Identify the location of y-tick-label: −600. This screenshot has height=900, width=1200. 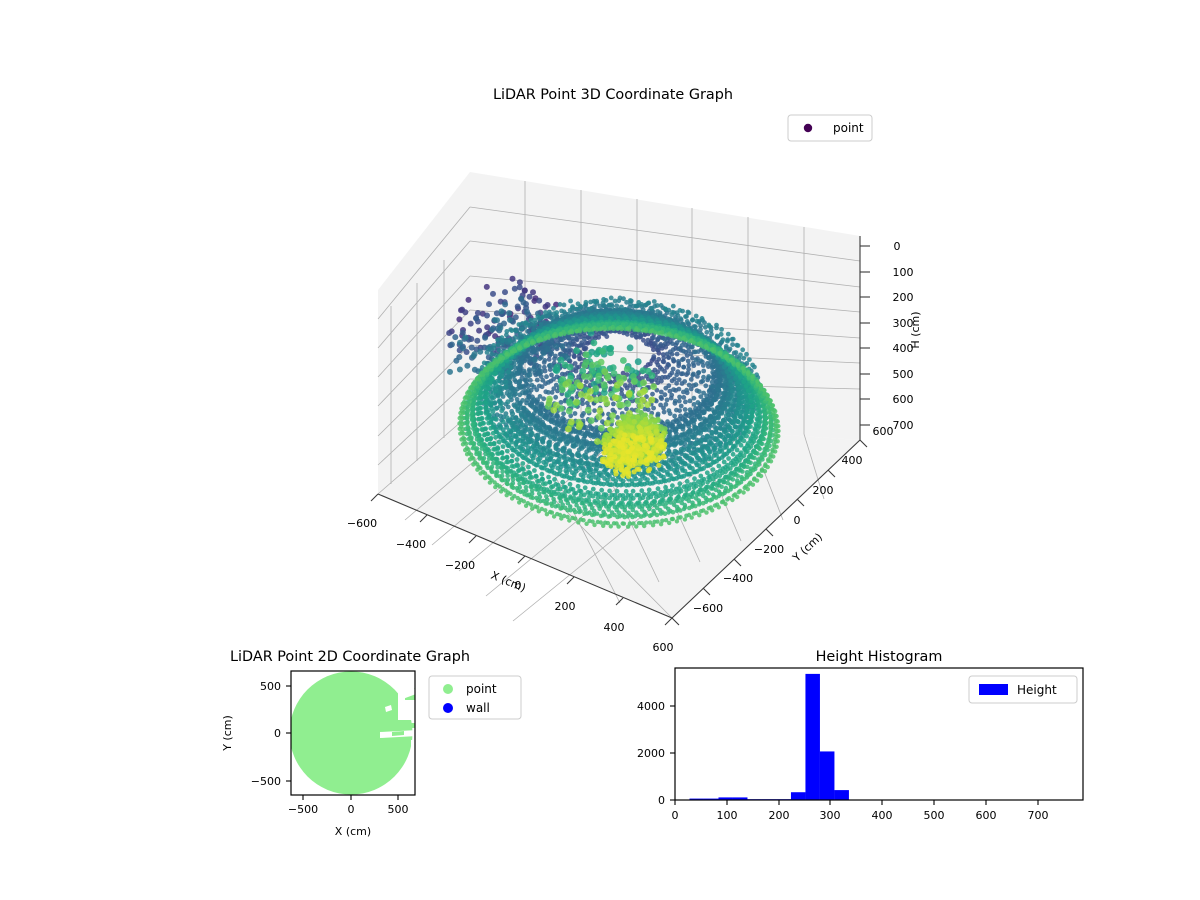
(708, 608).